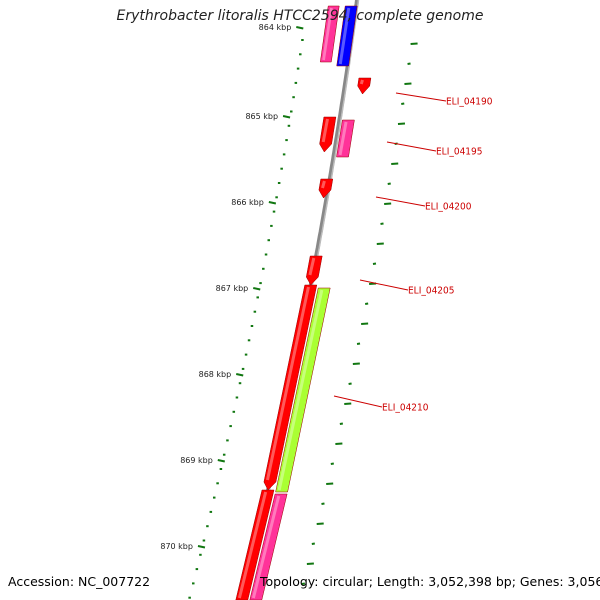 Image resolution: width=600 pixels, height=600 pixels. I want to click on scale-tick-label: 870 kbp, so click(176, 546).